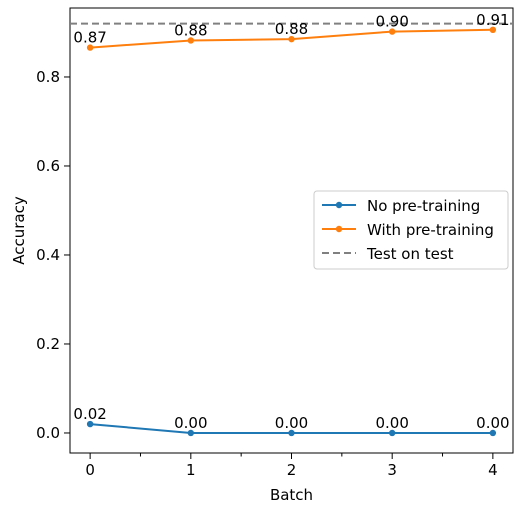 The image size is (515, 505). What do you see at coordinates (410, 254) in the screenshot?
I see `legend-label-test-on-test: Test on test` at bounding box center [410, 254].